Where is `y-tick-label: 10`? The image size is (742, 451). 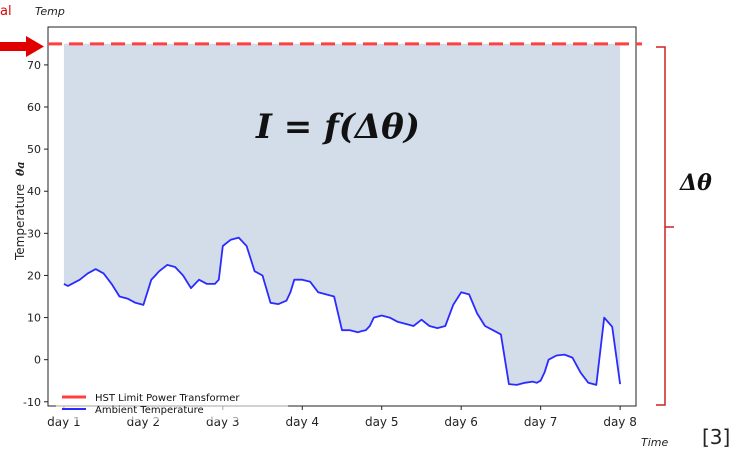
y-tick-label: 10 is located at coordinates (34, 318).